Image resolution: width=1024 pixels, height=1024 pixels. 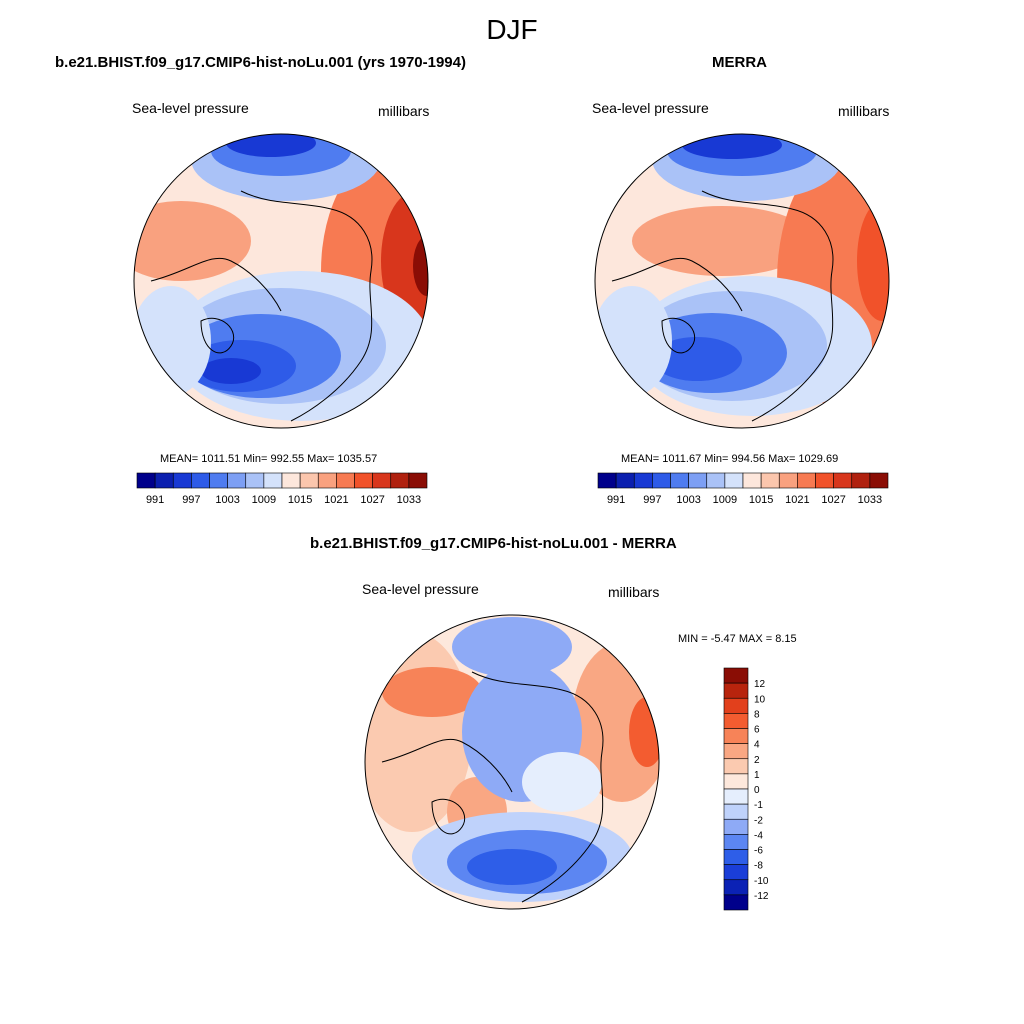 I want to click on diff-stats: MIN = -5.47 MAX = 8.15, so click(x=737, y=639).